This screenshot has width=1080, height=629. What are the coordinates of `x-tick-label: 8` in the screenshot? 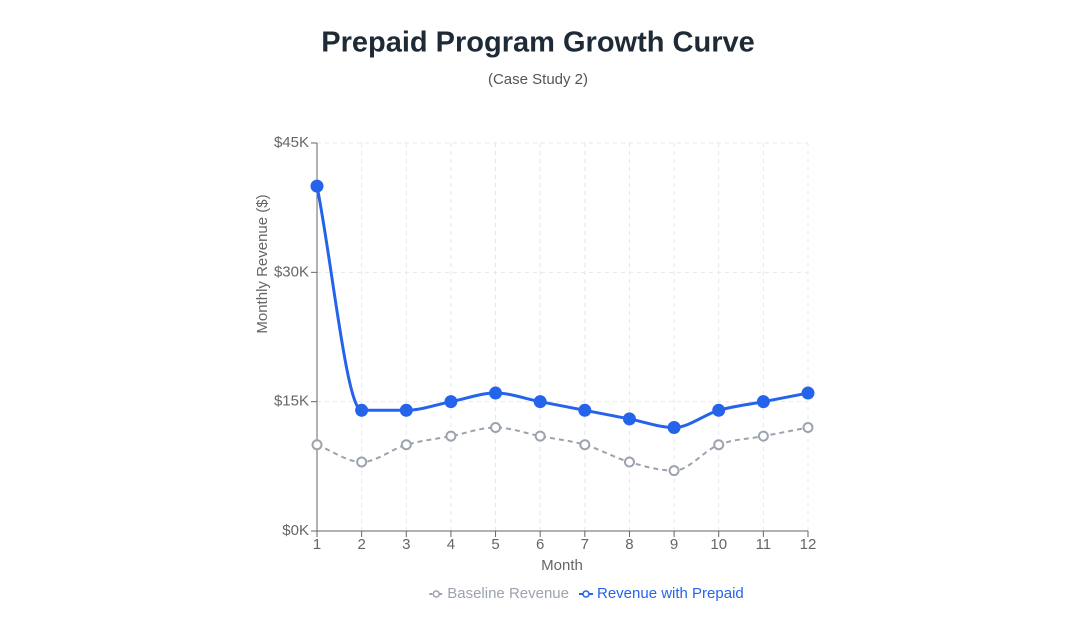 It's located at (629, 544).